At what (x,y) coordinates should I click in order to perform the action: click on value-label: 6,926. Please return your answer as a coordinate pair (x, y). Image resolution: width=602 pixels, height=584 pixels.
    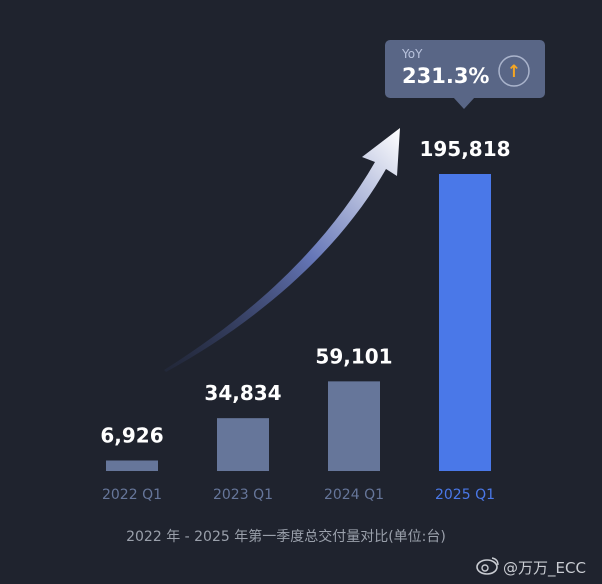
    Looking at the image, I should click on (131, 435).